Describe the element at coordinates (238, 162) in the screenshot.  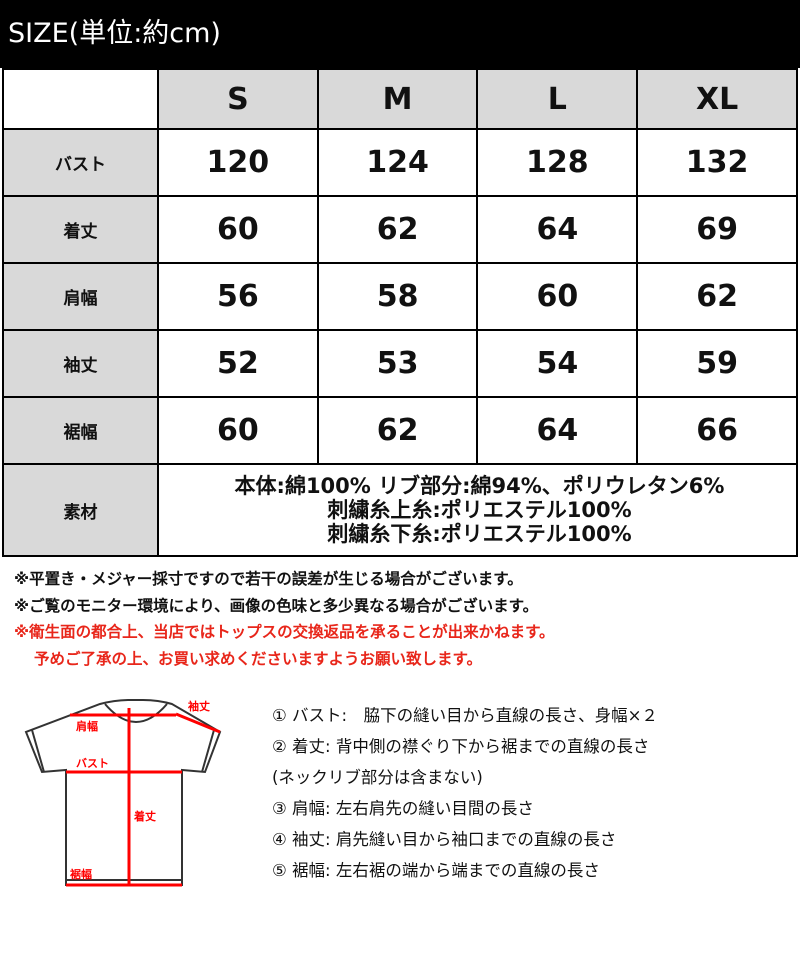
I see `cell: 120` at that location.